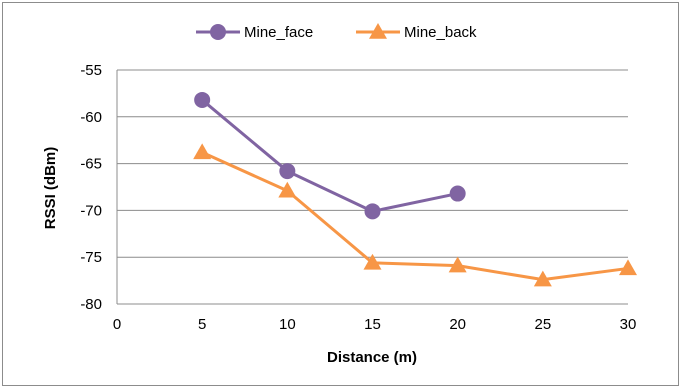 This screenshot has height=390, width=683. Describe the element at coordinates (372, 357) in the screenshot. I see `x-axis-title: Distance (m)` at that location.